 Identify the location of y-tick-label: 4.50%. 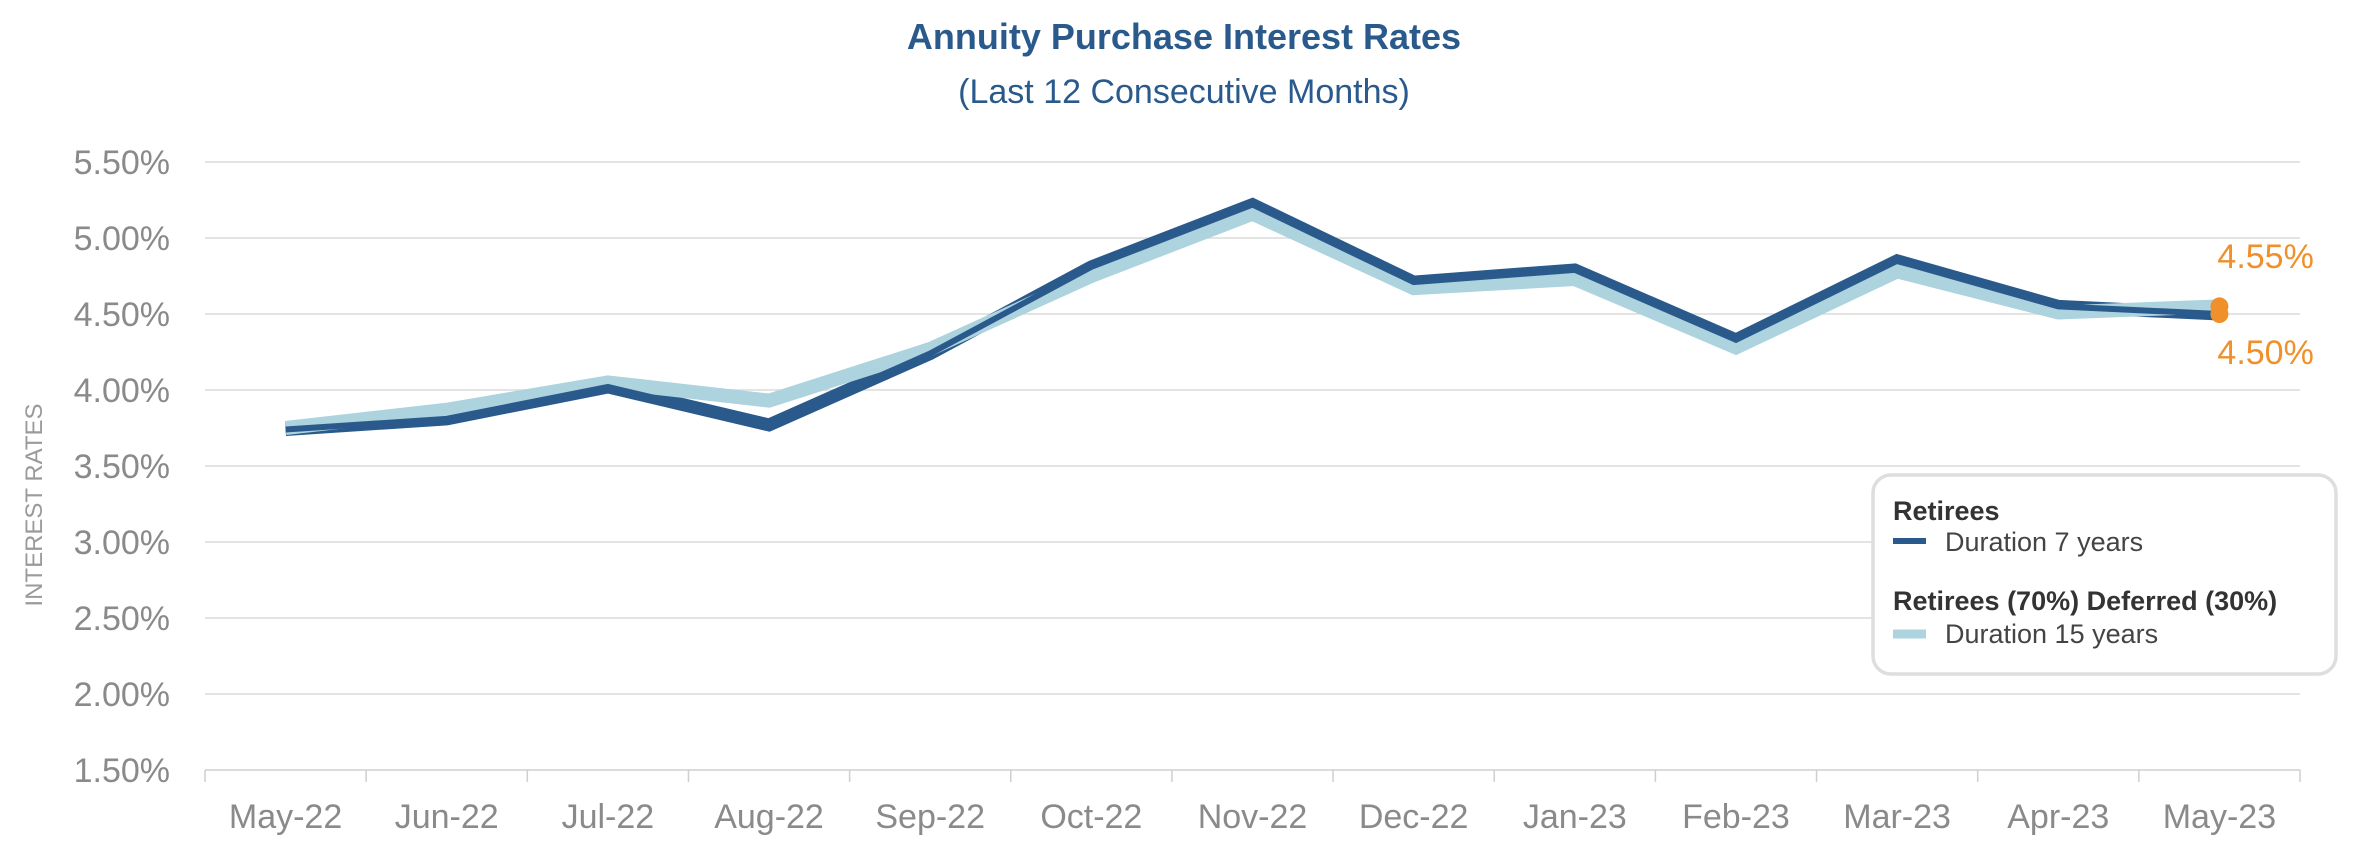
(122, 315).